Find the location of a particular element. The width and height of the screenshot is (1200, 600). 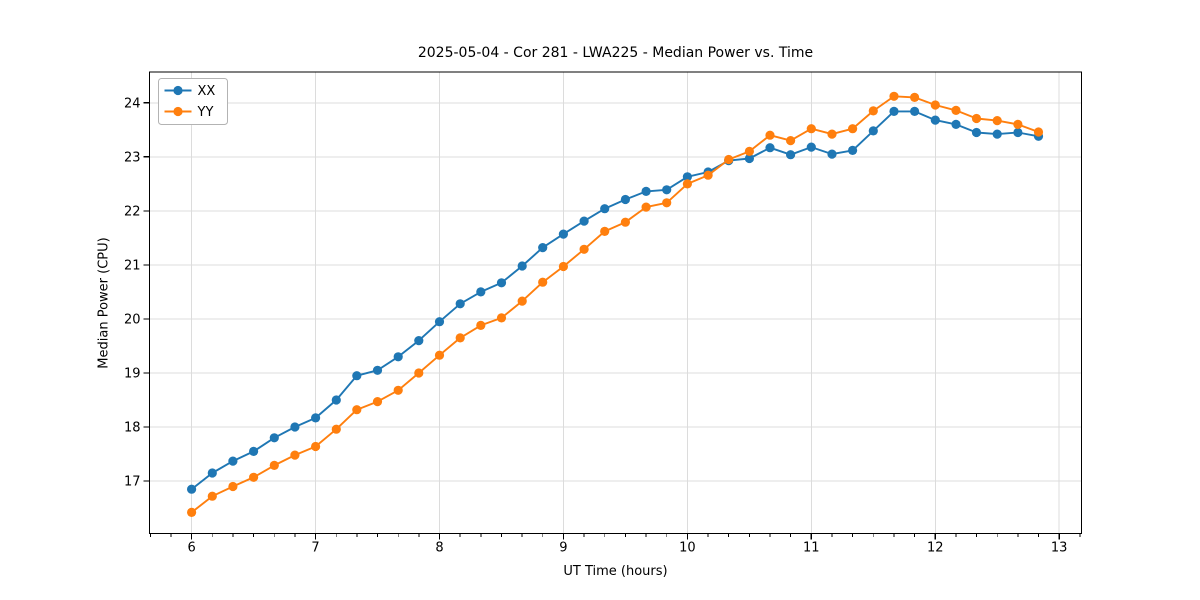

x-tick-label-6: 6 is located at coordinates (191, 548).